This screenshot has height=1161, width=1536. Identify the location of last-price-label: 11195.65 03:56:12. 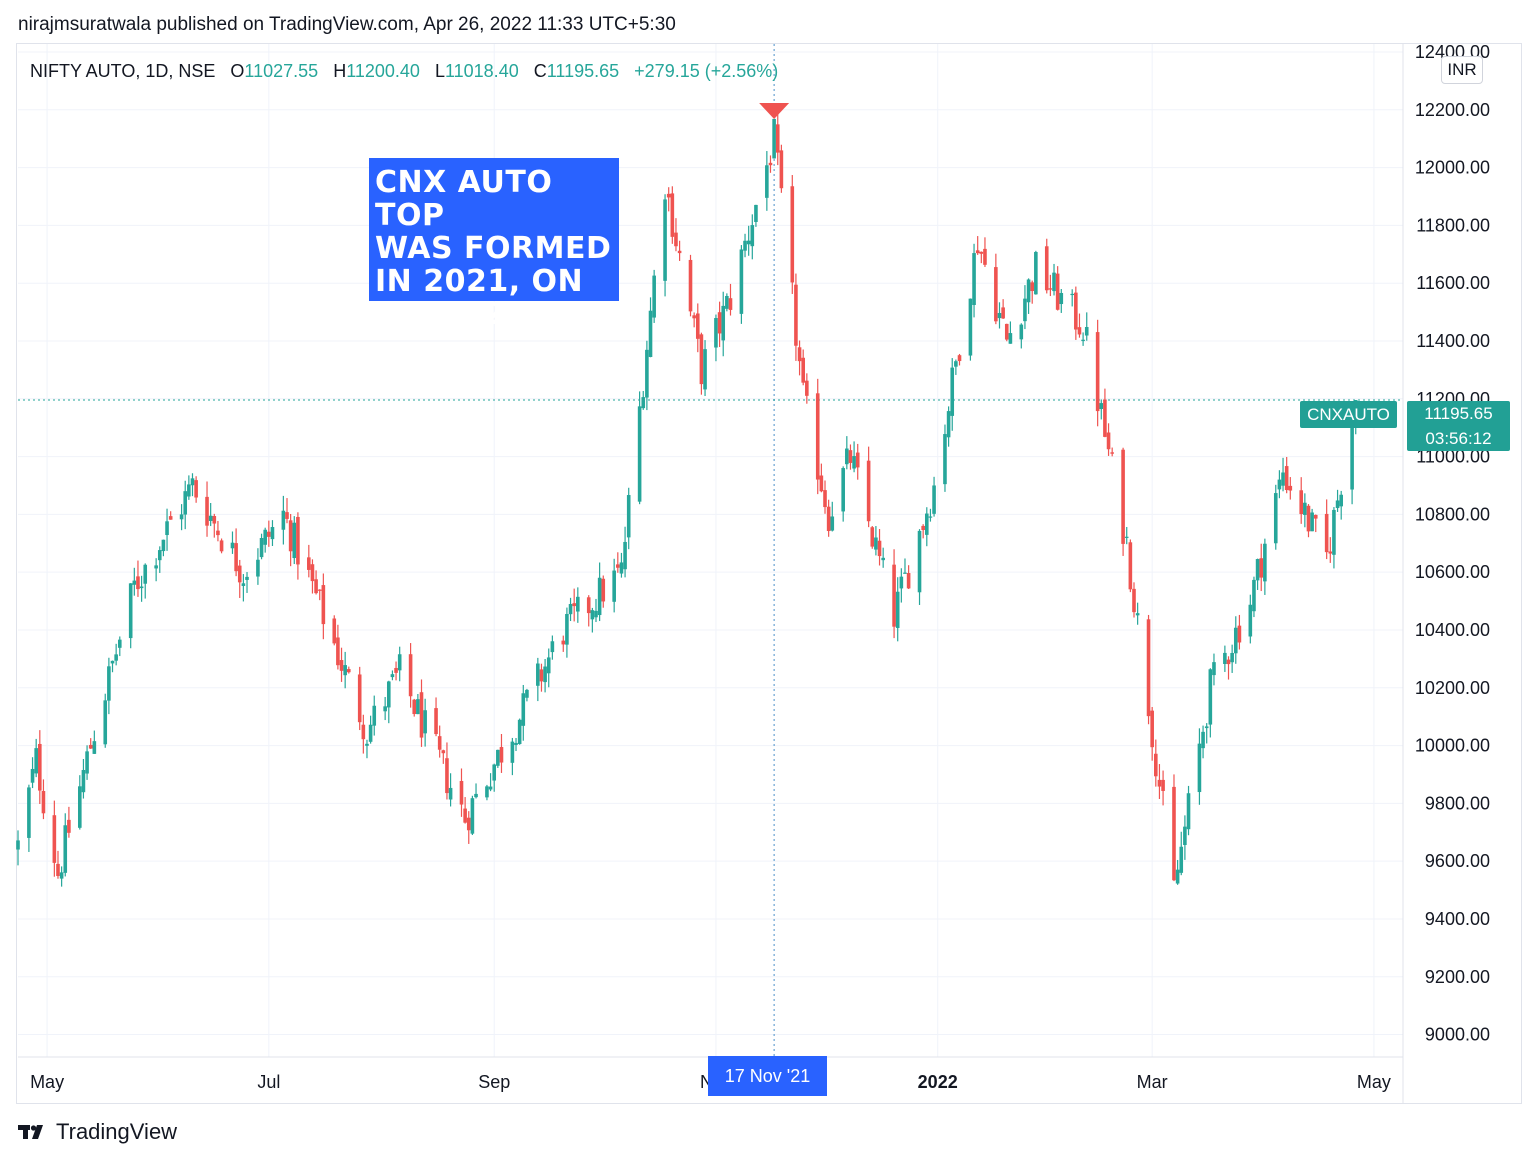
(1458, 426).